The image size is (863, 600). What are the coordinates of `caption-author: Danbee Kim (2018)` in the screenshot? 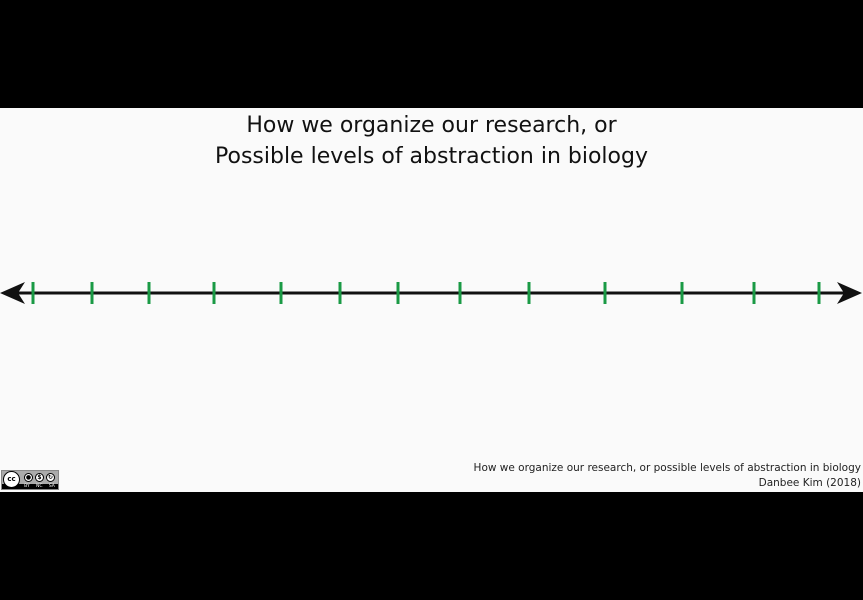 It's located at (667, 483).